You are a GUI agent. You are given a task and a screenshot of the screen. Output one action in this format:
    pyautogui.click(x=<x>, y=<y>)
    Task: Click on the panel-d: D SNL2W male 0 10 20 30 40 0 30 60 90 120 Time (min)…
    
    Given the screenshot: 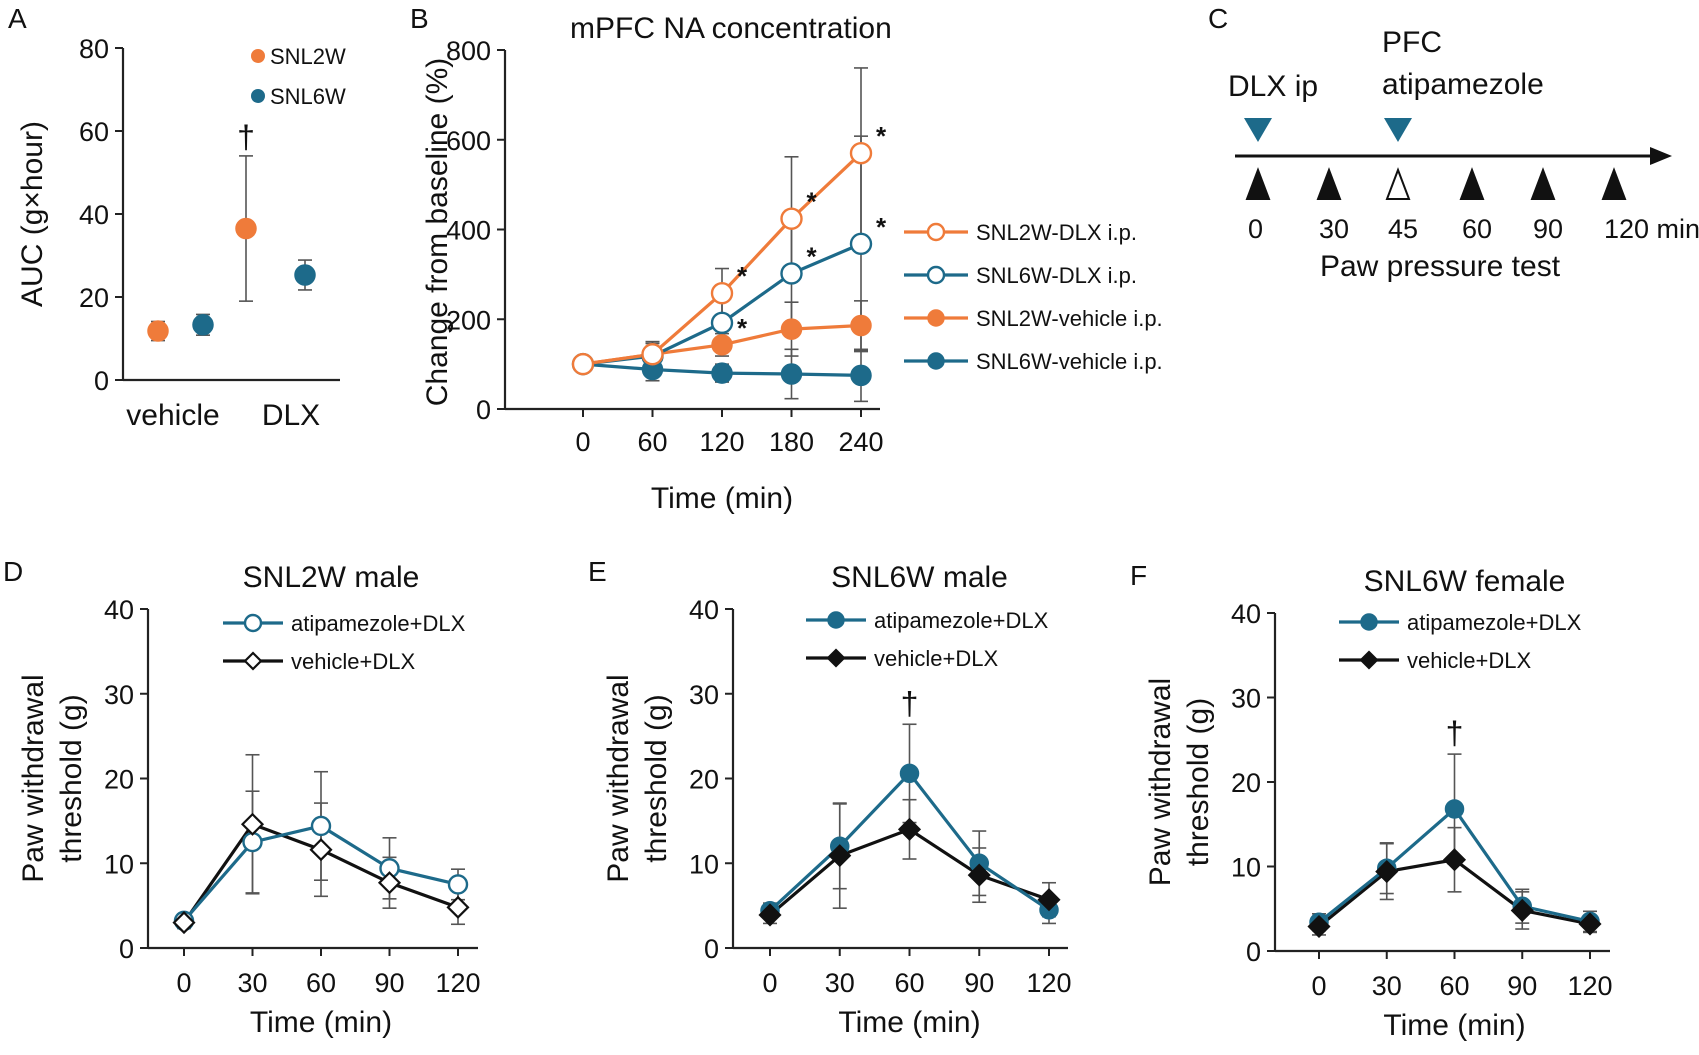 What is the action you would take?
    pyautogui.click(x=242, y=797)
    